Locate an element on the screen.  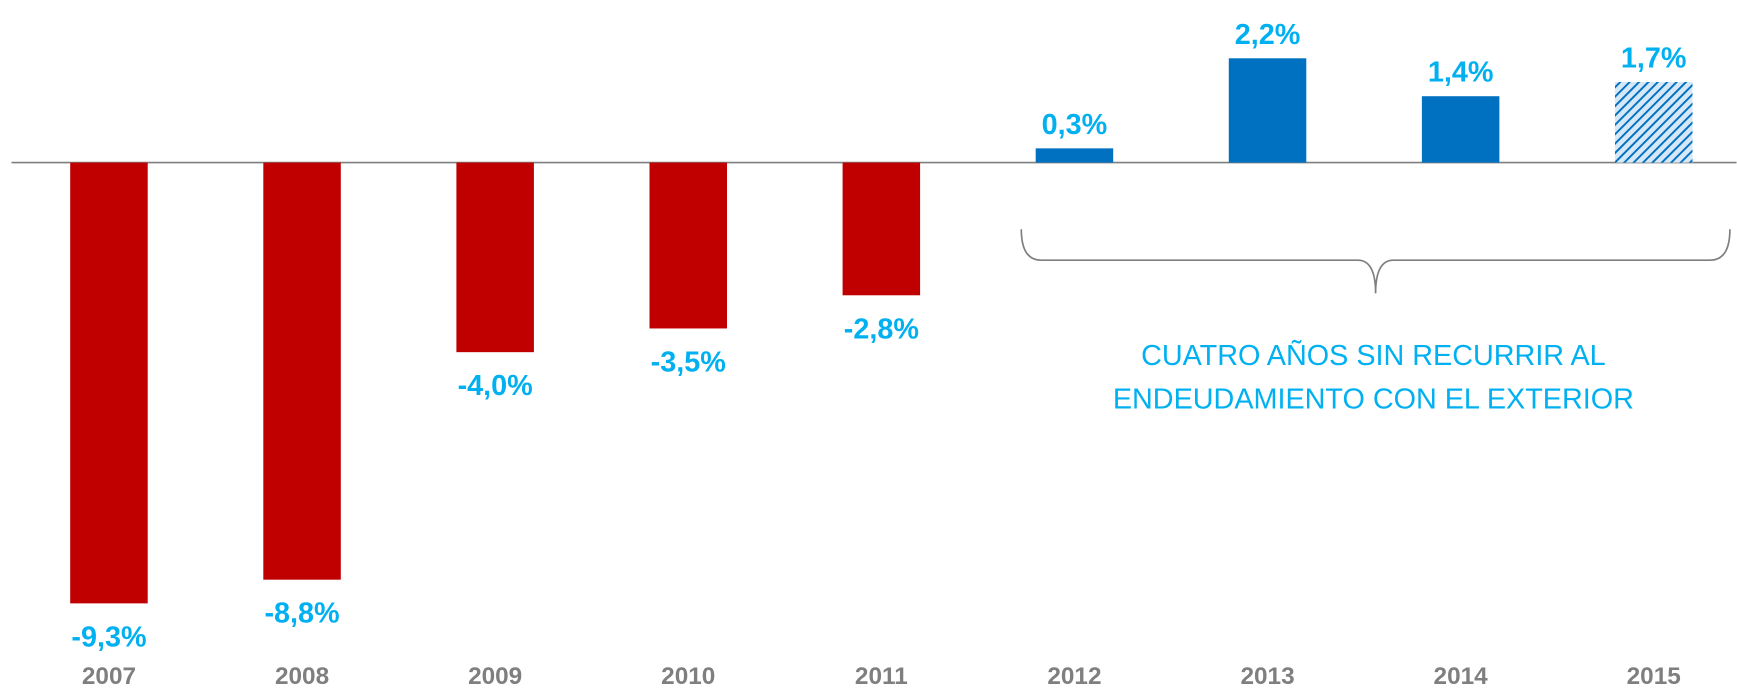
brace is located at coordinates (1375, 261).